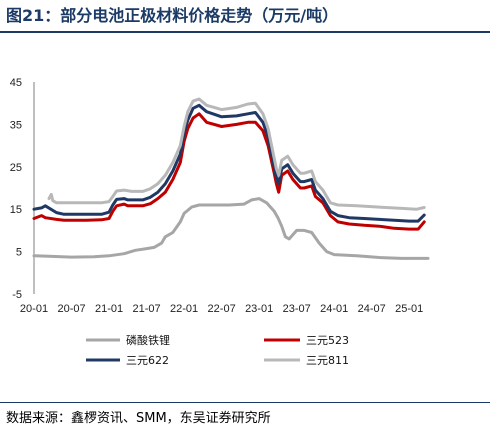 Image resolution: width=490 pixels, height=438 pixels. I want to click on x-tick-label: 22-07, so click(222, 309).